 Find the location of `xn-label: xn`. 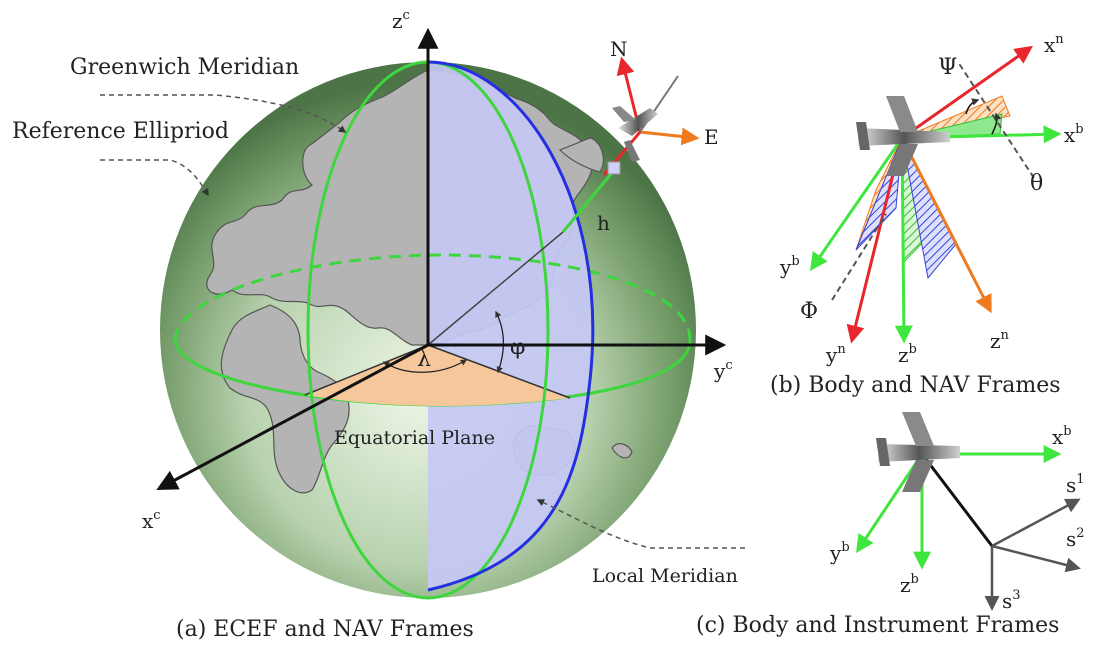

xn-label: xn is located at coordinates (1054, 44).